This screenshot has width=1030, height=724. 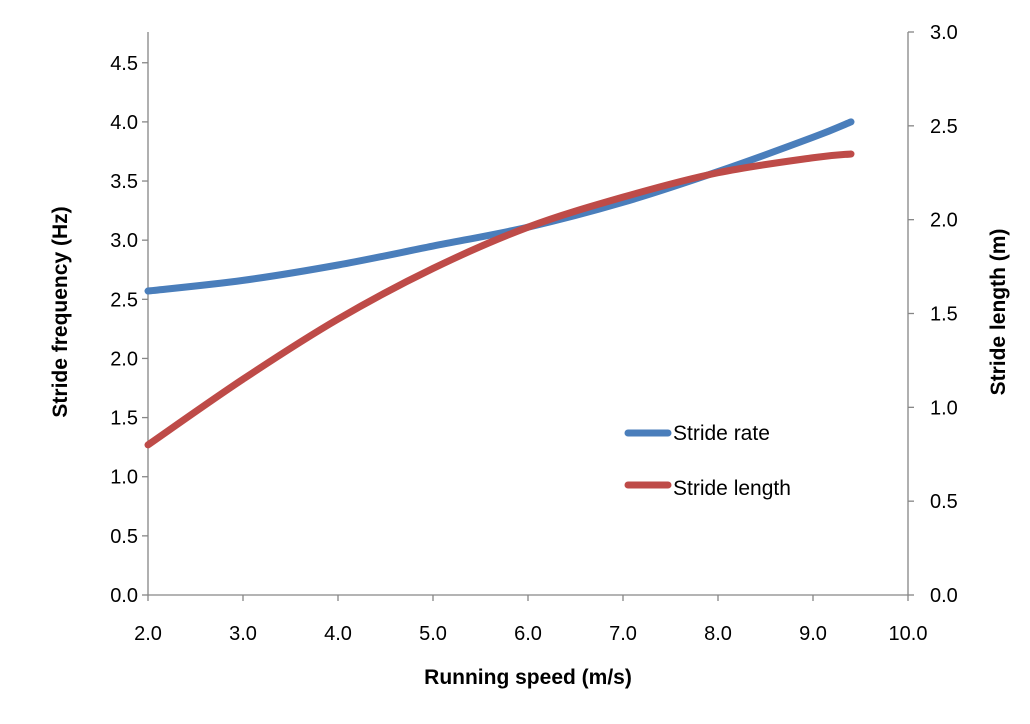 I want to click on y-tick-label: 2.5, so click(x=124, y=300).